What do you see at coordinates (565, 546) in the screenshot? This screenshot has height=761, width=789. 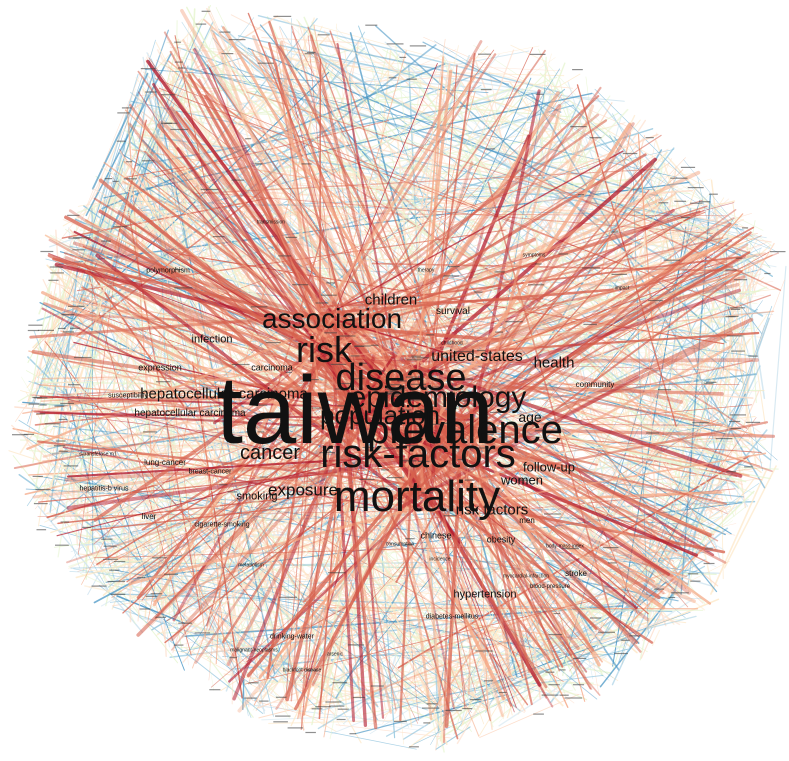 I see `node-label-body-mass-index: body-mass index` at bounding box center [565, 546].